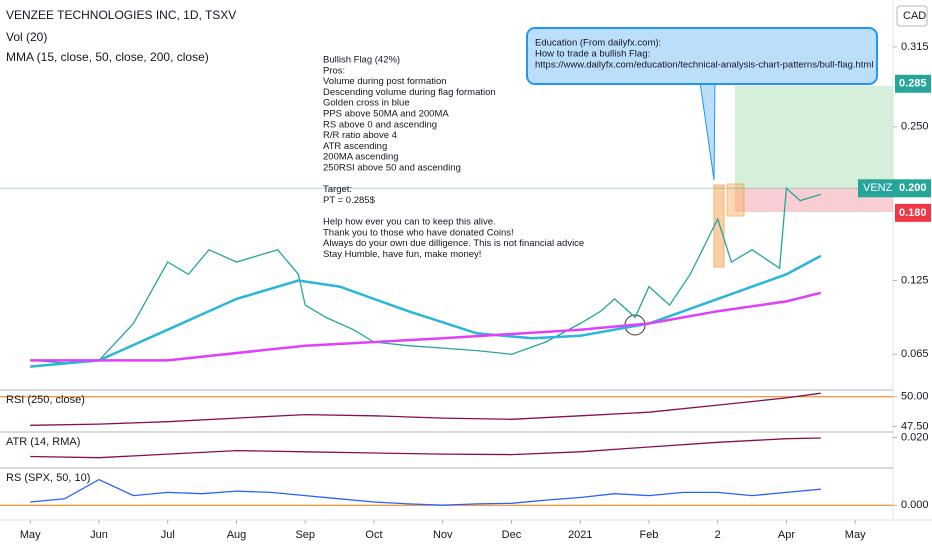 The height and width of the screenshot is (550, 932). What do you see at coordinates (915, 280) in the screenshot?
I see `y-tick-label: 0.125` at bounding box center [915, 280].